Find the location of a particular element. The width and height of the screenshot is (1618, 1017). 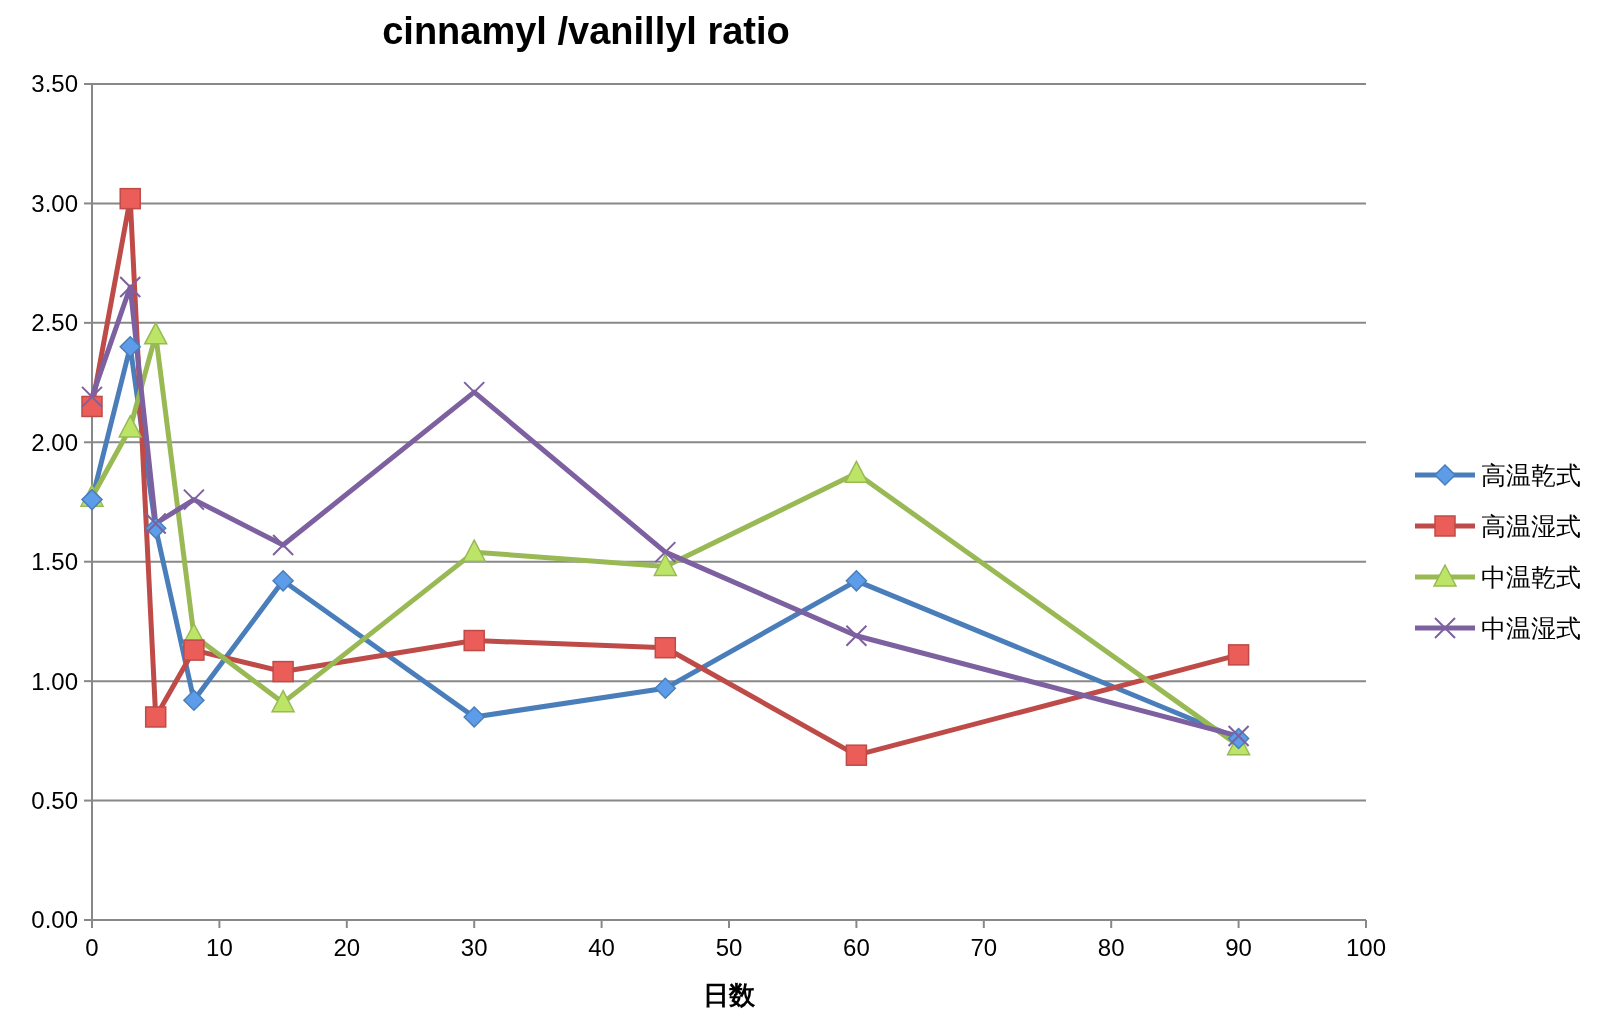

x-tick-label: 60 is located at coordinates (856, 947).